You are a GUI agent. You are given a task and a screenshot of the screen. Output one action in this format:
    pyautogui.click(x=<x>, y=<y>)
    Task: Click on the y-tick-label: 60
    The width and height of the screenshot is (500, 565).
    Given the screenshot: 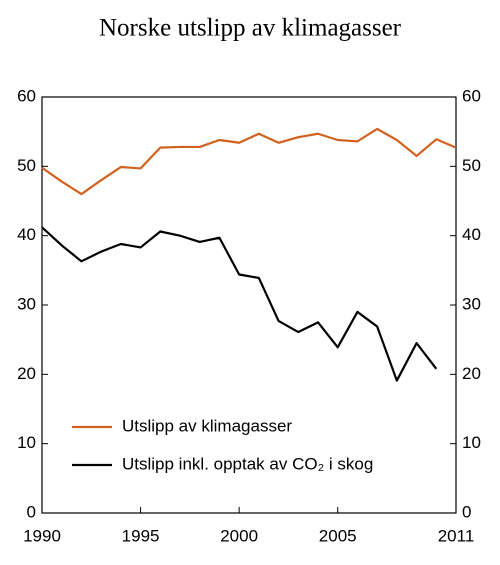 What is the action you would take?
    pyautogui.click(x=26, y=95)
    